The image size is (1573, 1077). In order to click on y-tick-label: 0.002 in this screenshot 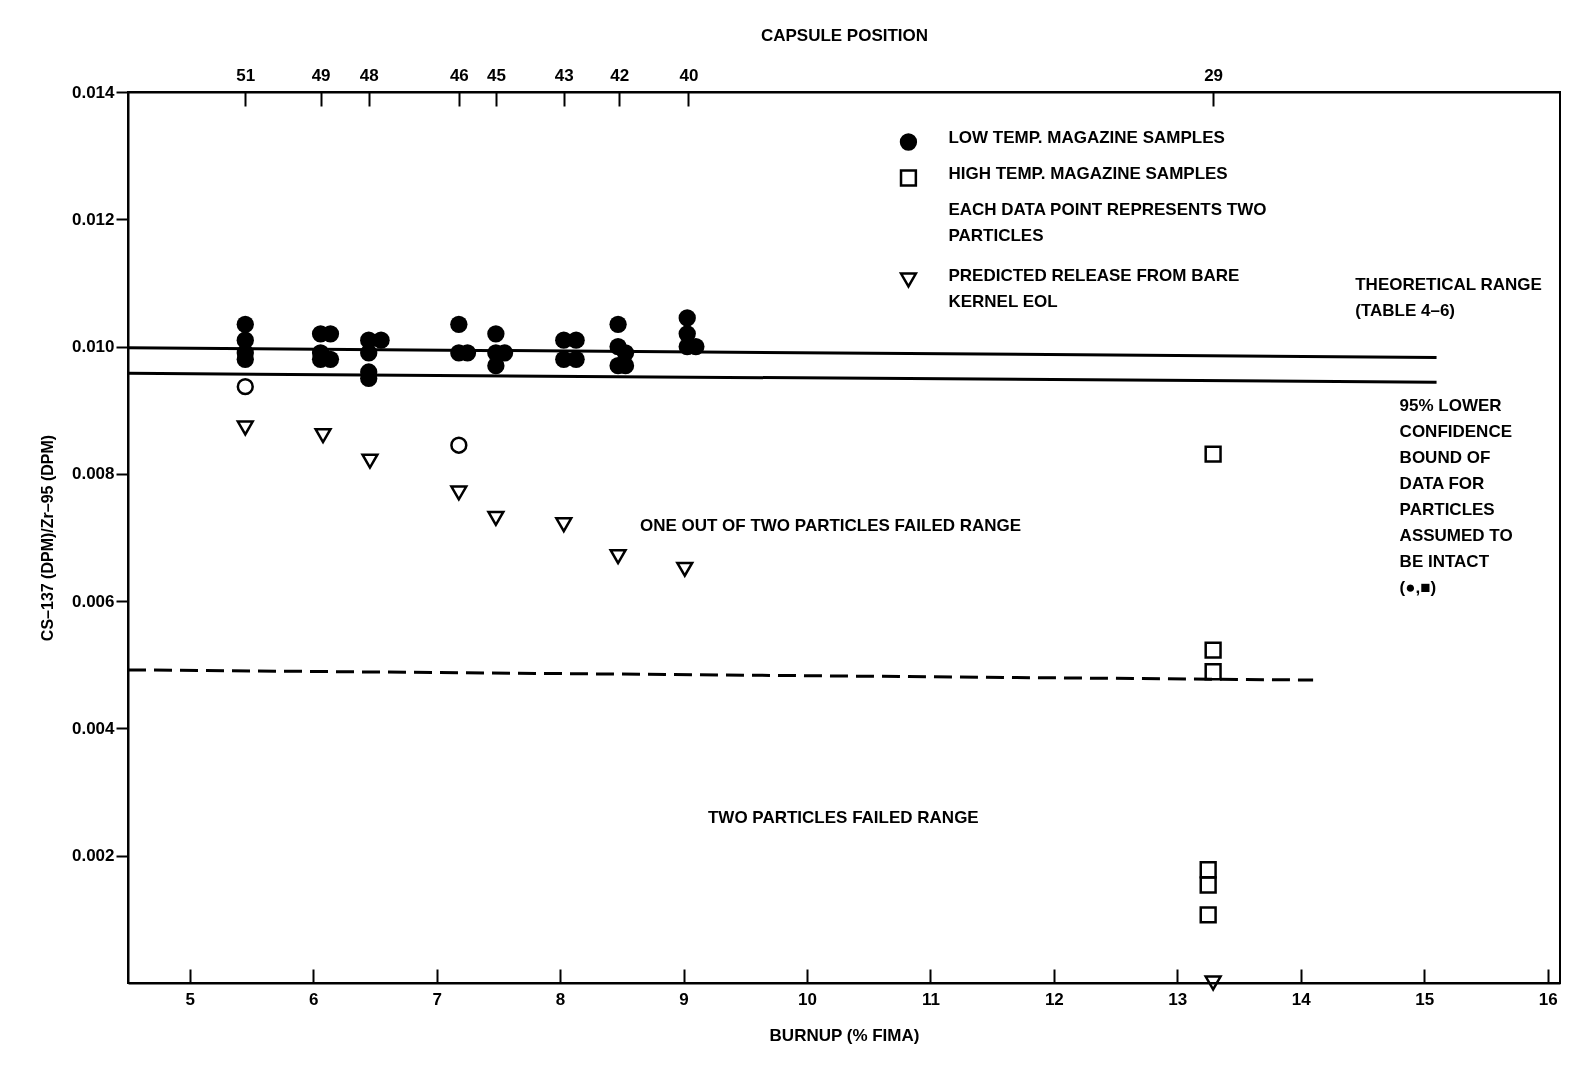, I will do `click(93, 856)`.